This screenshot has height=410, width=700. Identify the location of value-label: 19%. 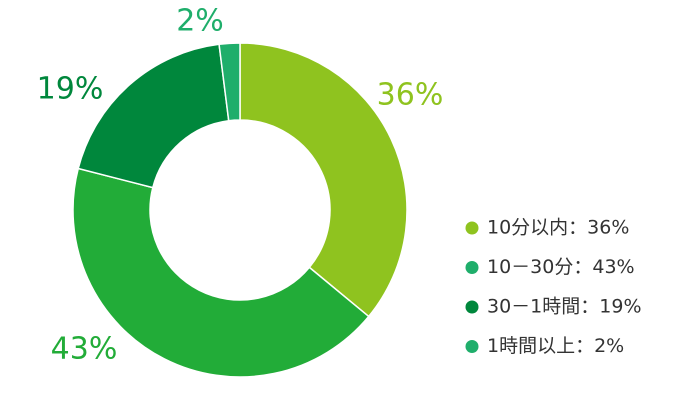
(70, 89).